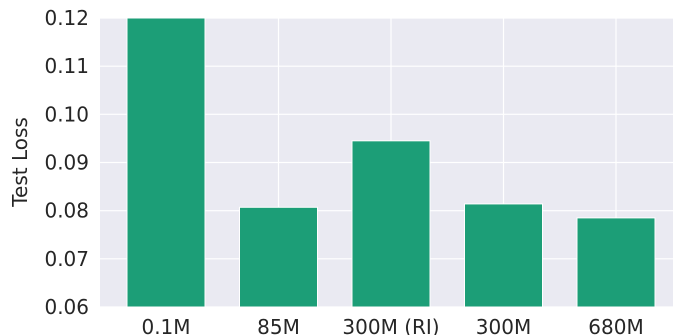  Describe the element at coordinates (66, 18) in the screenshot. I see `y-tick-label: 0.12` at that location.